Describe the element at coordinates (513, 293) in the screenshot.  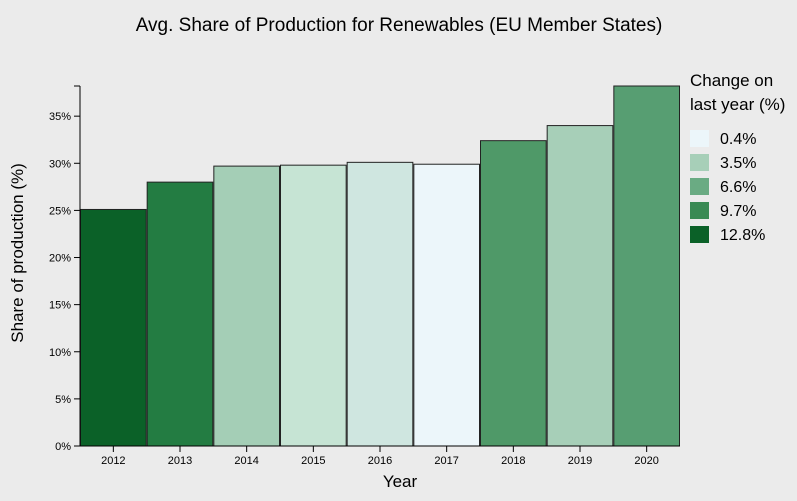
I see `bar-2018` at that location.